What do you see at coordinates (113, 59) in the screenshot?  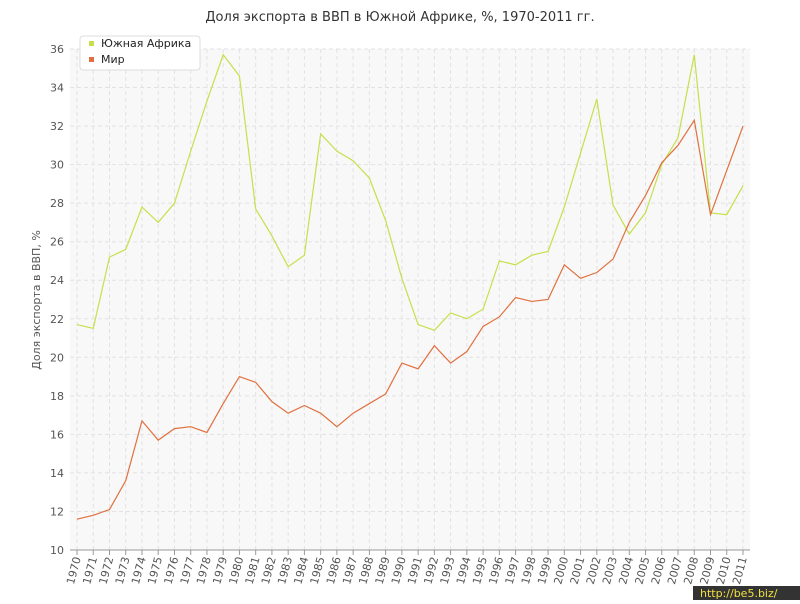 I see `legend-label: Мир` at bounding box center [113, 59].